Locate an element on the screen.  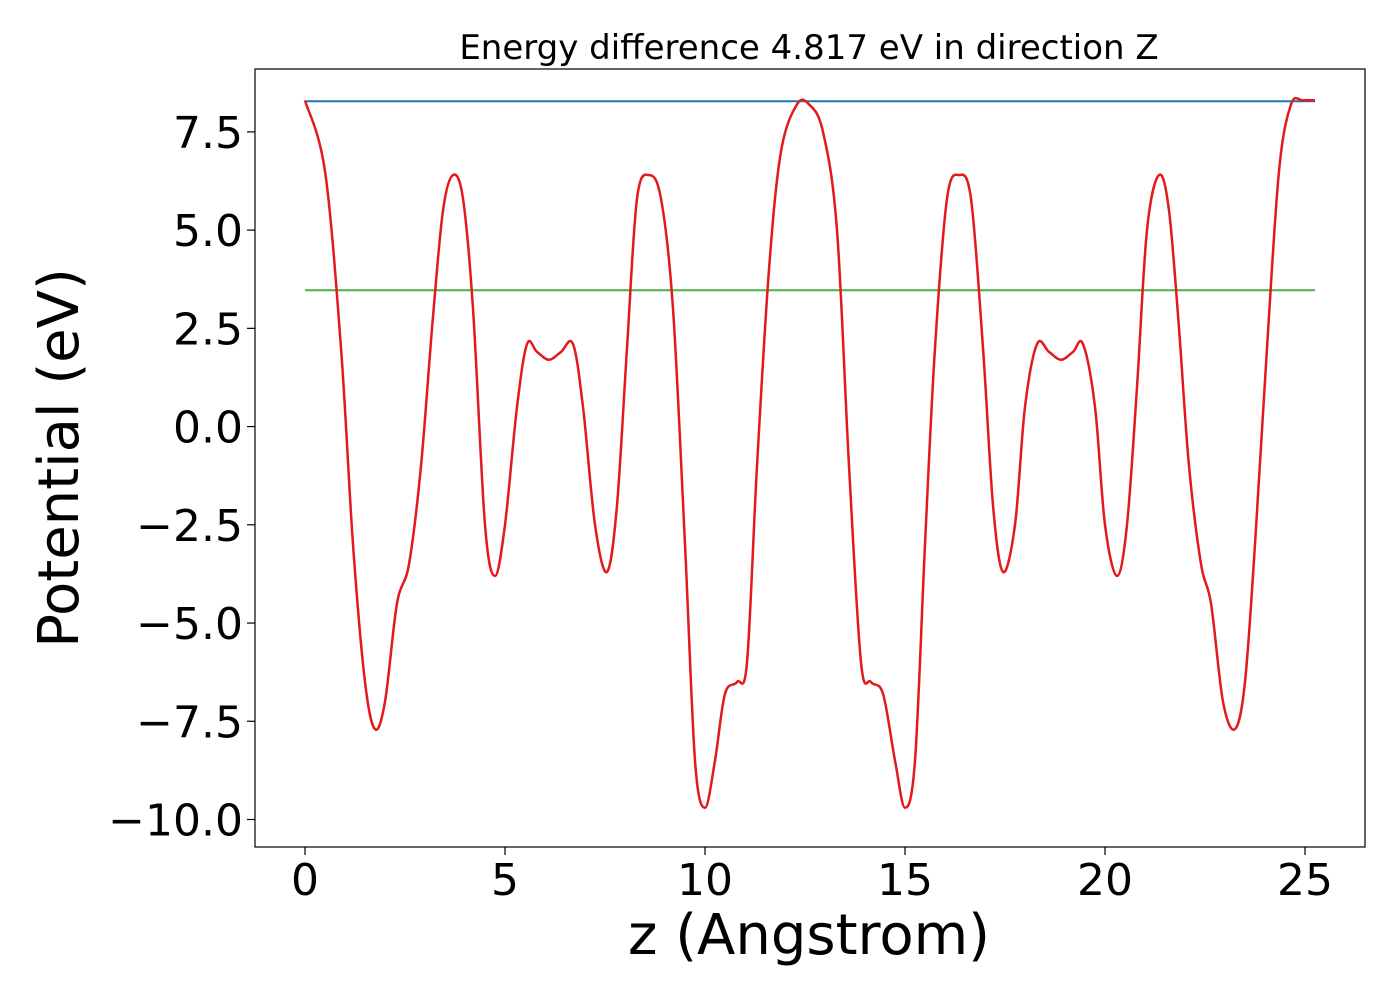
y-tick-label: −2.5 is located at coordinates (189, 526).